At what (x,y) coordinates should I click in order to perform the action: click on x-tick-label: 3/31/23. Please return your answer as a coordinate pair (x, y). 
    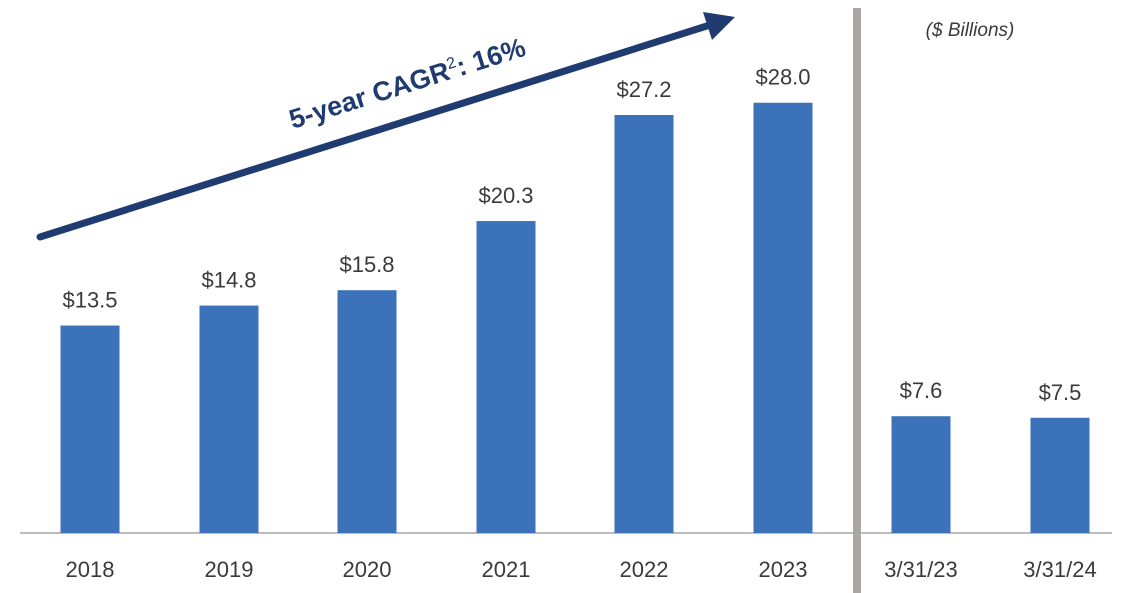
    Looking at the image, I should click on (920, 569).